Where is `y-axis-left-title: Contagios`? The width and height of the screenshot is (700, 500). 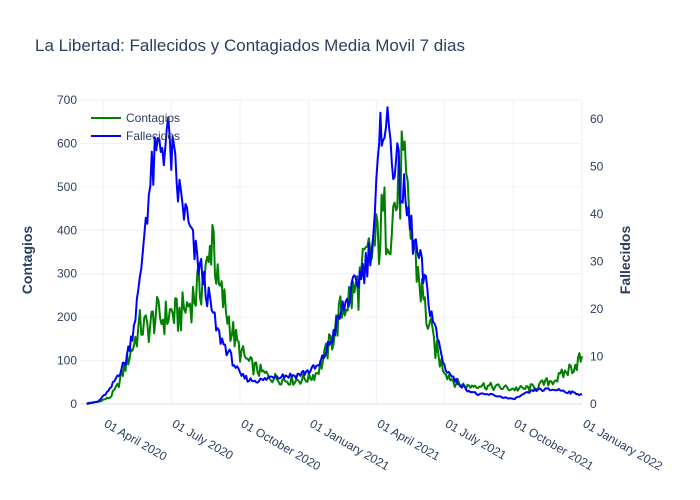
y-axis-left-title: Contagios is located at coordinates (27, 260).